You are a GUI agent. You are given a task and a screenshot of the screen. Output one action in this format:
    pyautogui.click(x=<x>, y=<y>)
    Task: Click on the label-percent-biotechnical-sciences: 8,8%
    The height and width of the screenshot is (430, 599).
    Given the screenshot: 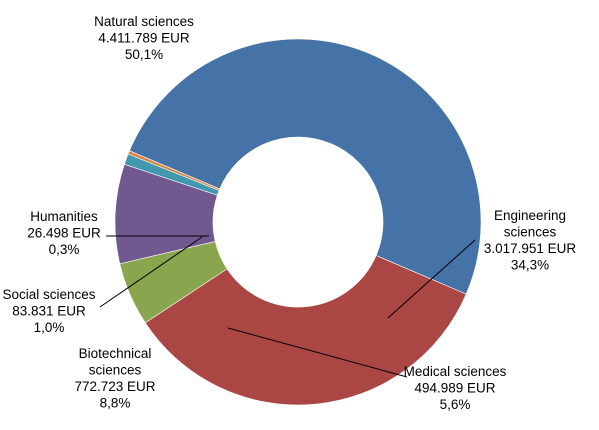 What is the action you would take?
    pyautogui.click(x=115, y=403)
    